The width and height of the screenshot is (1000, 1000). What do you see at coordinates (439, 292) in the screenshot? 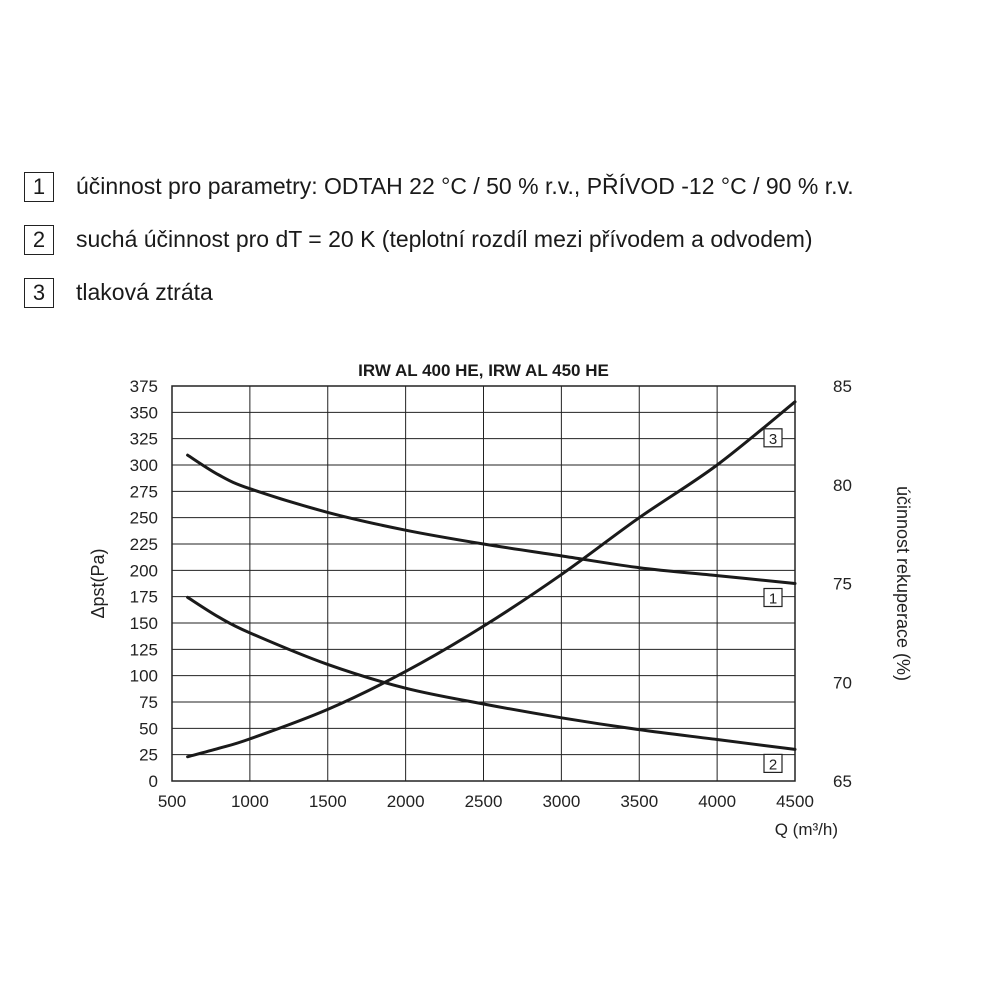
I see `legend-item-3: 3 tlaková ztráta` at bounding box center [439, 292].